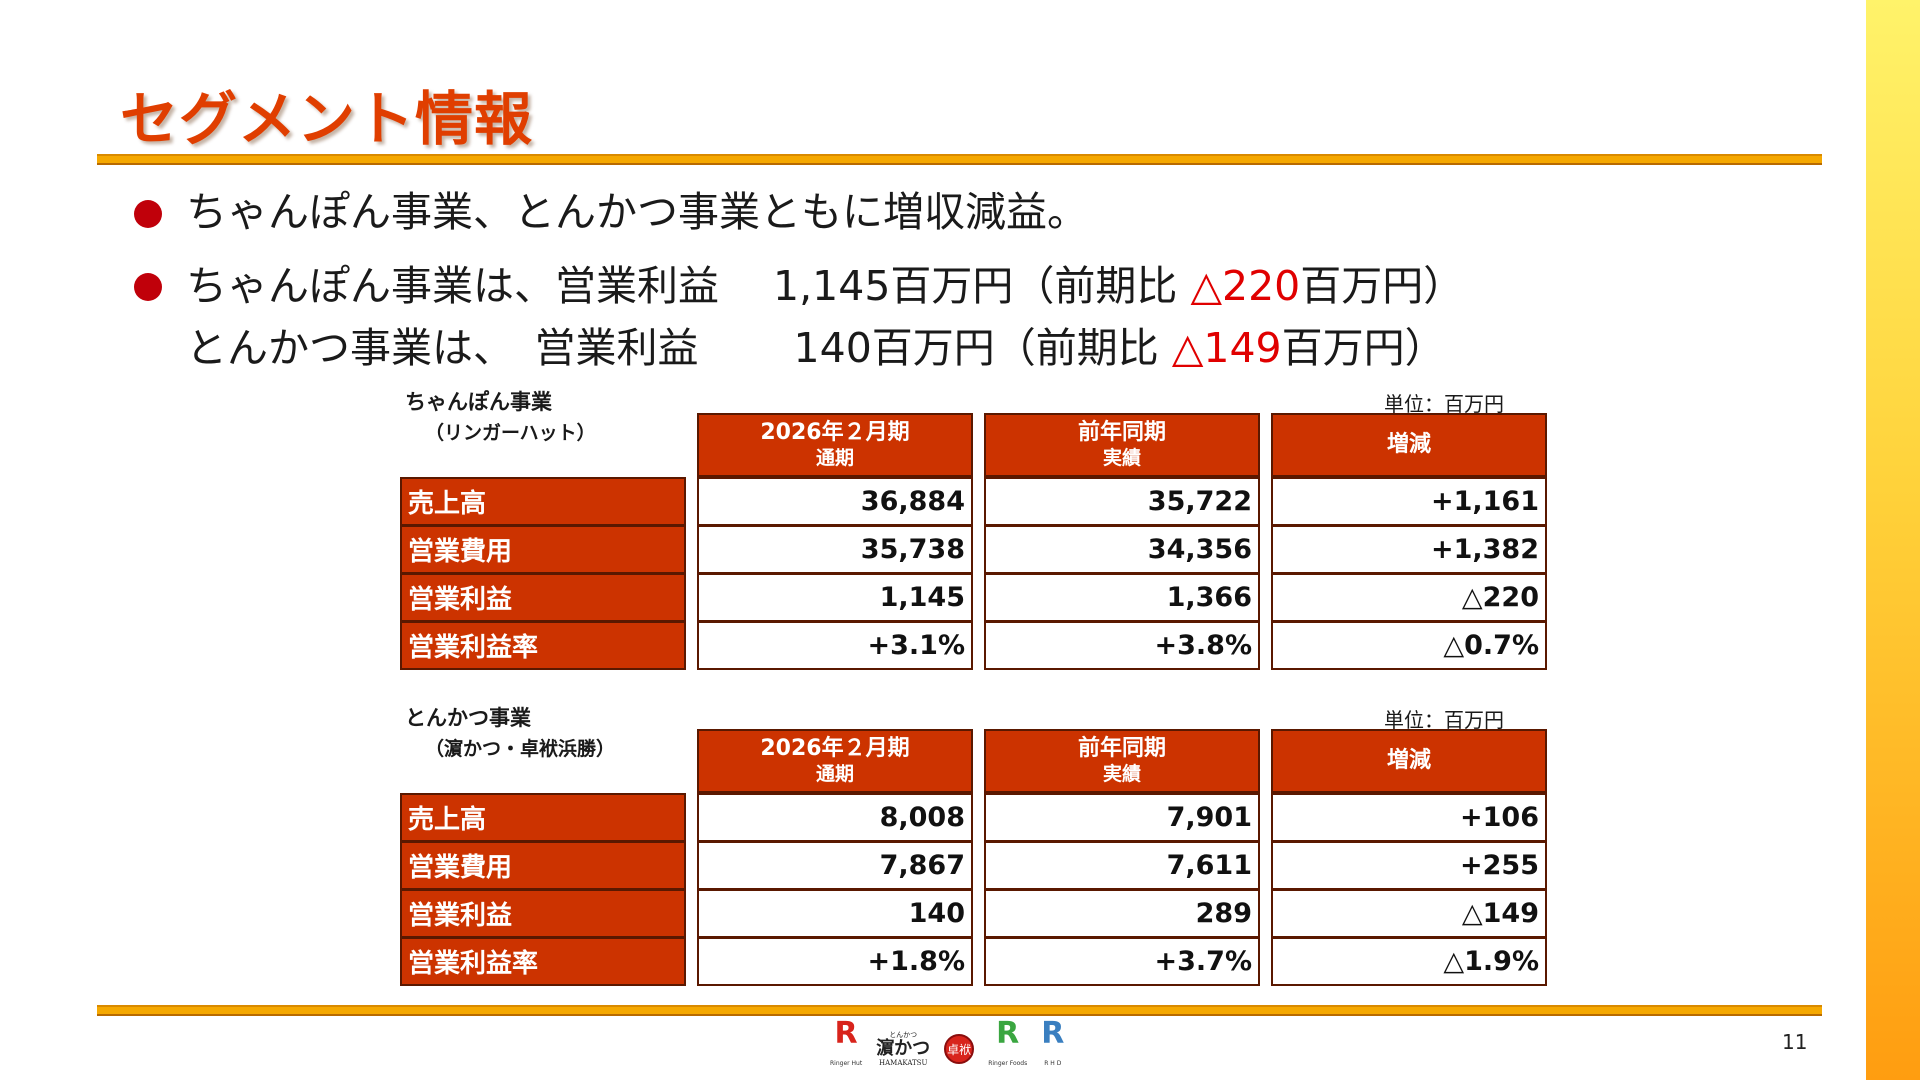 The width and height of the screenshot is (1920, 1080). I want to click on cell-sales-change: +106, so click(1409, 817).